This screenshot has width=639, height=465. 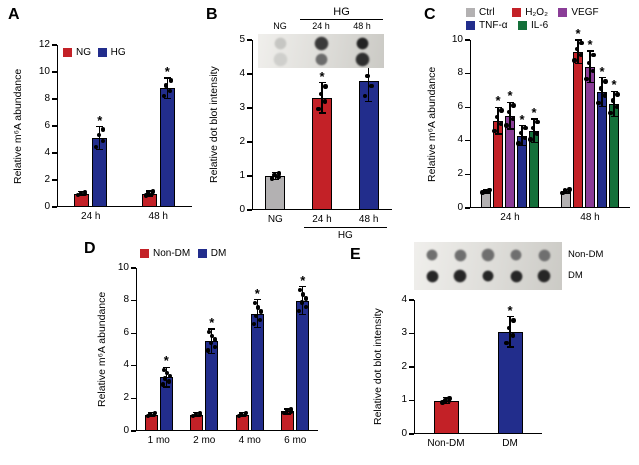 What do you see at coordinates (487, 12) in the screenshot?
I see `legend-label: Ctrl` at bounding box center [487, 12].